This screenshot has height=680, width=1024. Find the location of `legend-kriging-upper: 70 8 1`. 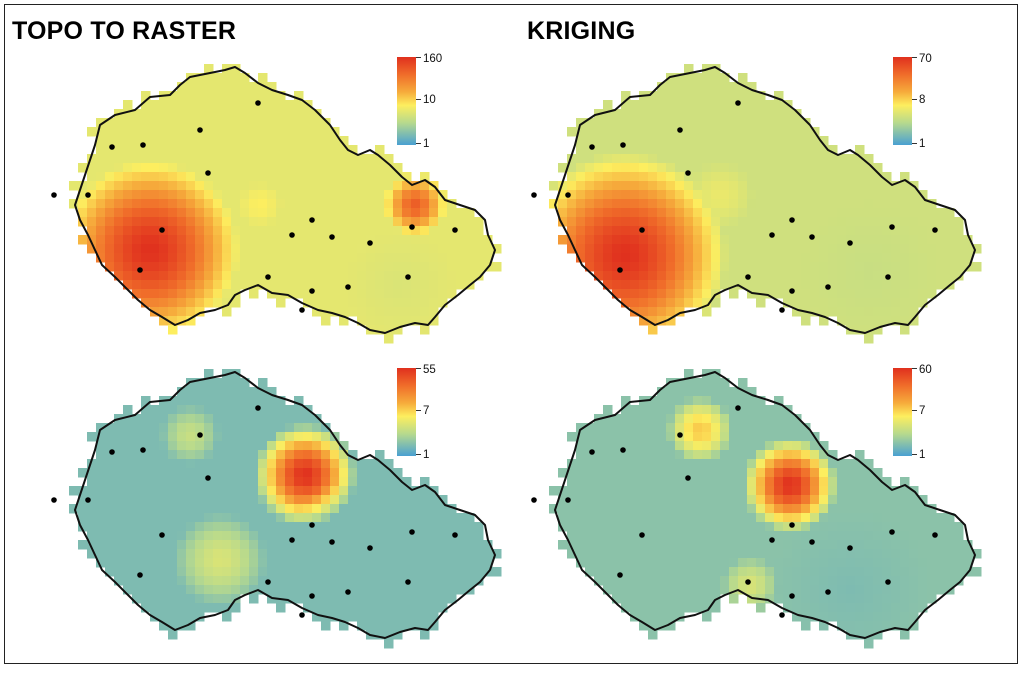

legend-kriging-upper: 70 8 1 is located at coordinates (923, 102).